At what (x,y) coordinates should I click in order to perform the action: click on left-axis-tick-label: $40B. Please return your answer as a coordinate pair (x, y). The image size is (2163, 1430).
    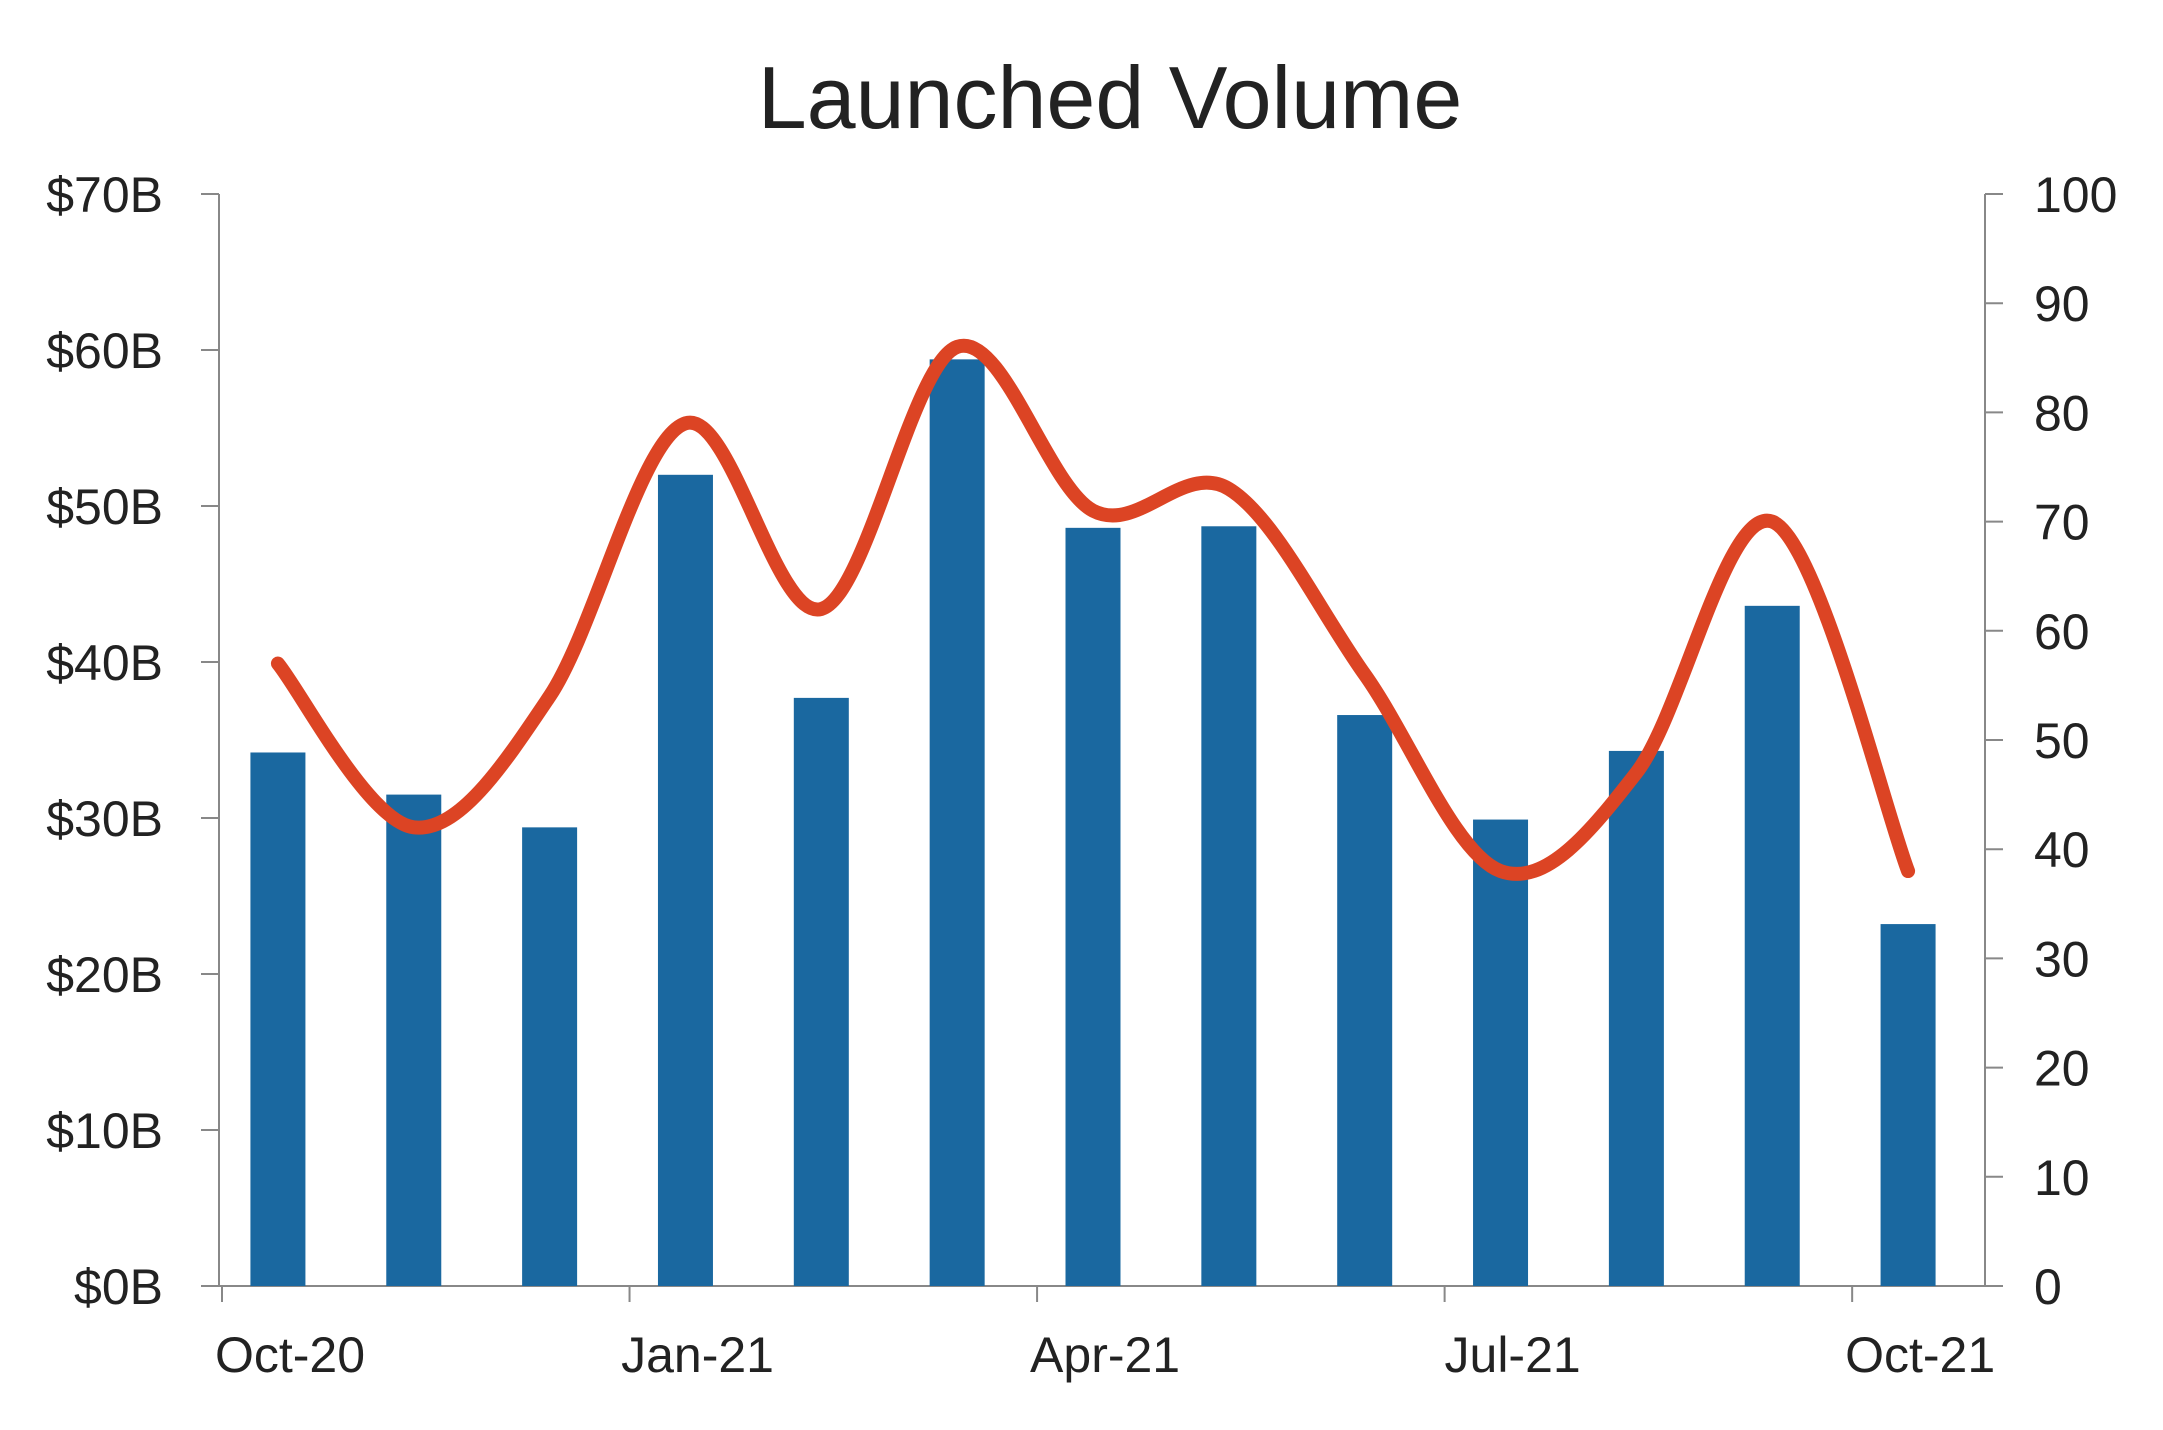
    Looking at the image, I should click on (104, 663).